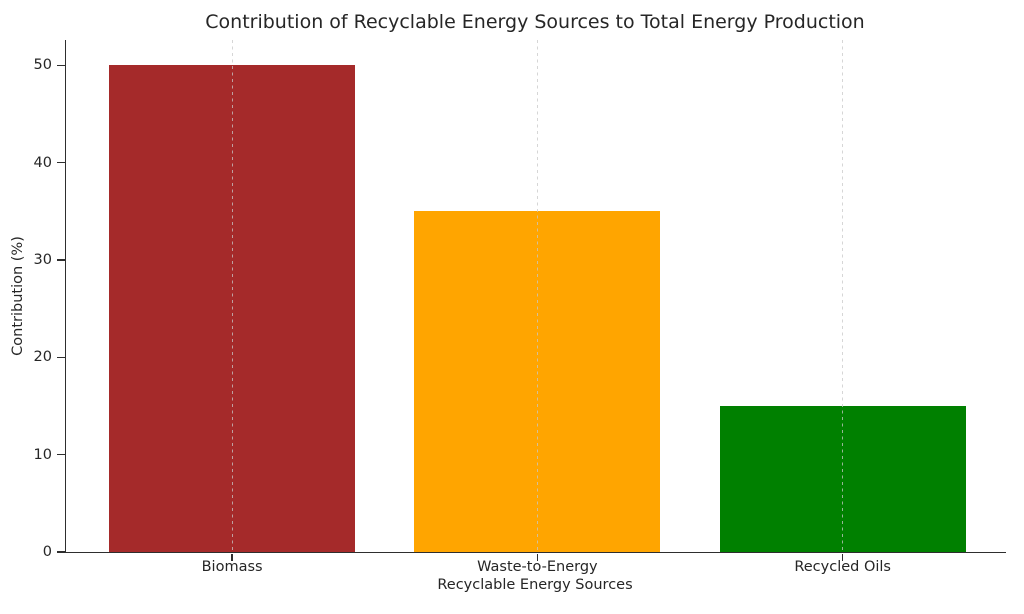  I want to click on y-tick-label: 30, so click(42, 259).